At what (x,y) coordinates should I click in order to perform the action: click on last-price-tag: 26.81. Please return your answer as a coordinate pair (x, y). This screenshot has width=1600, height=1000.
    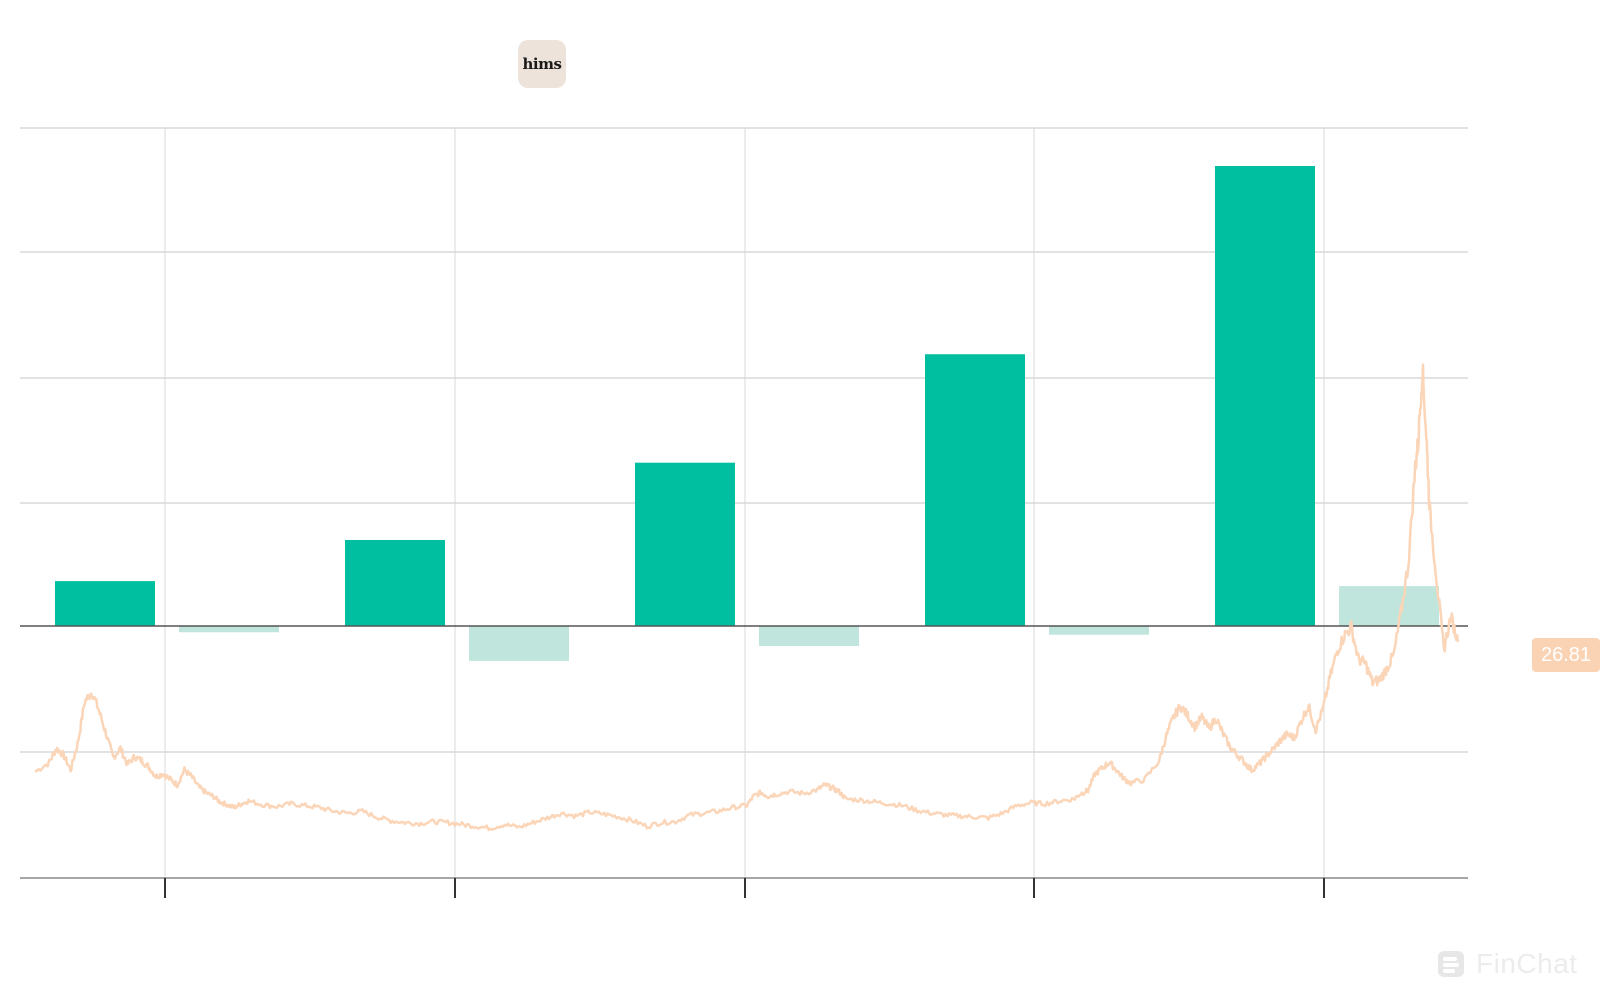
    Looking at the image, I should click on (1566, 655).